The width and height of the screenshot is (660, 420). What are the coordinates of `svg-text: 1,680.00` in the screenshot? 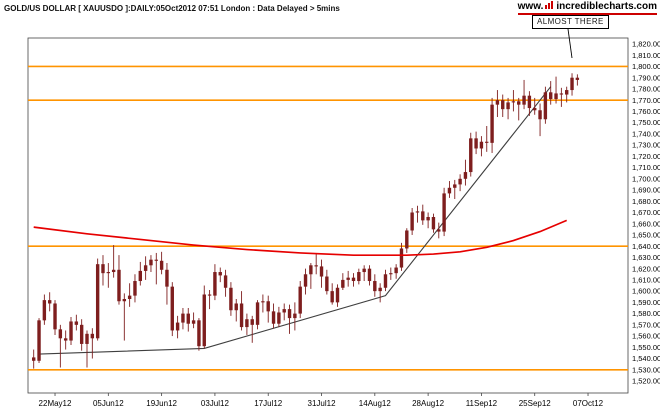 It's located at (646, 201).